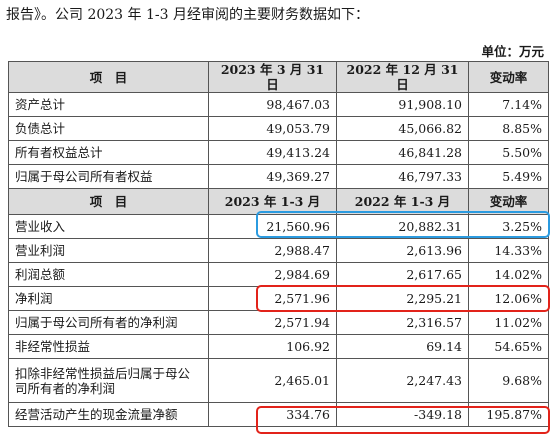  I want to click on row-change-rate: 11.02%, so click(508, 322).